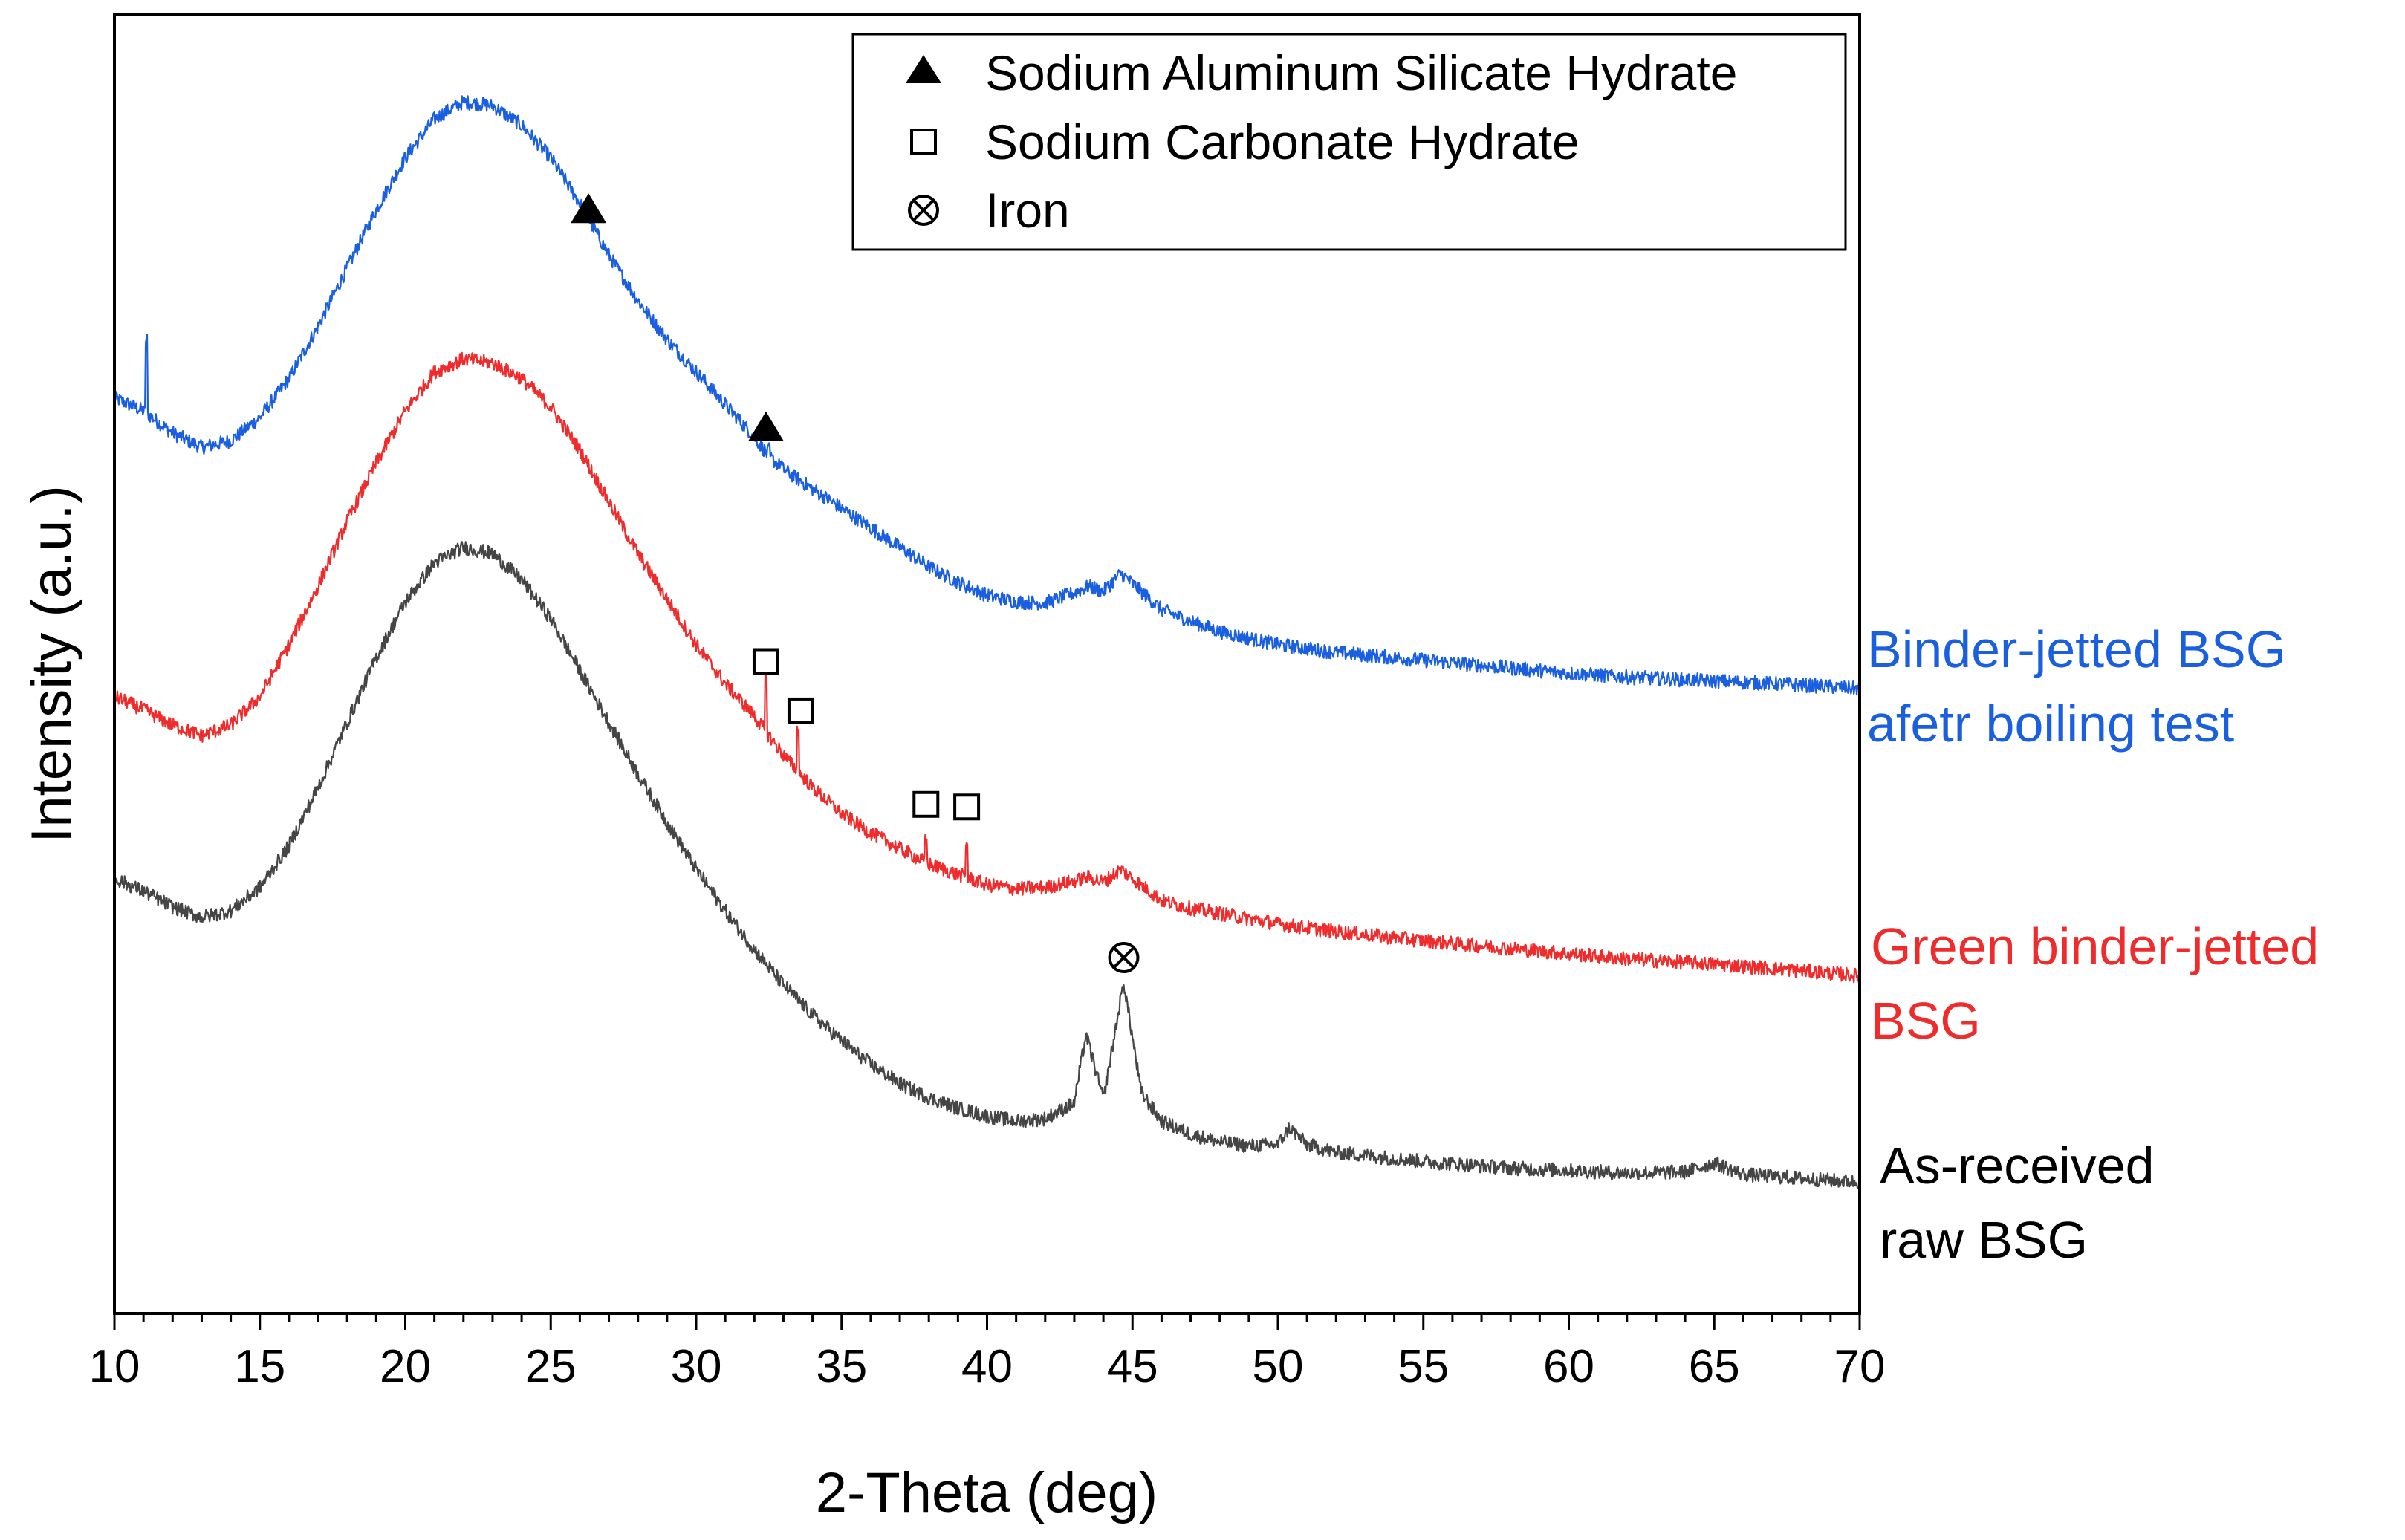 This screenshot has width=2405, height=1540. What do you see at coordinates (841, 1366) in the screenshot?
I see `x-tick-label: 35` at bounding box center [841, 1366].